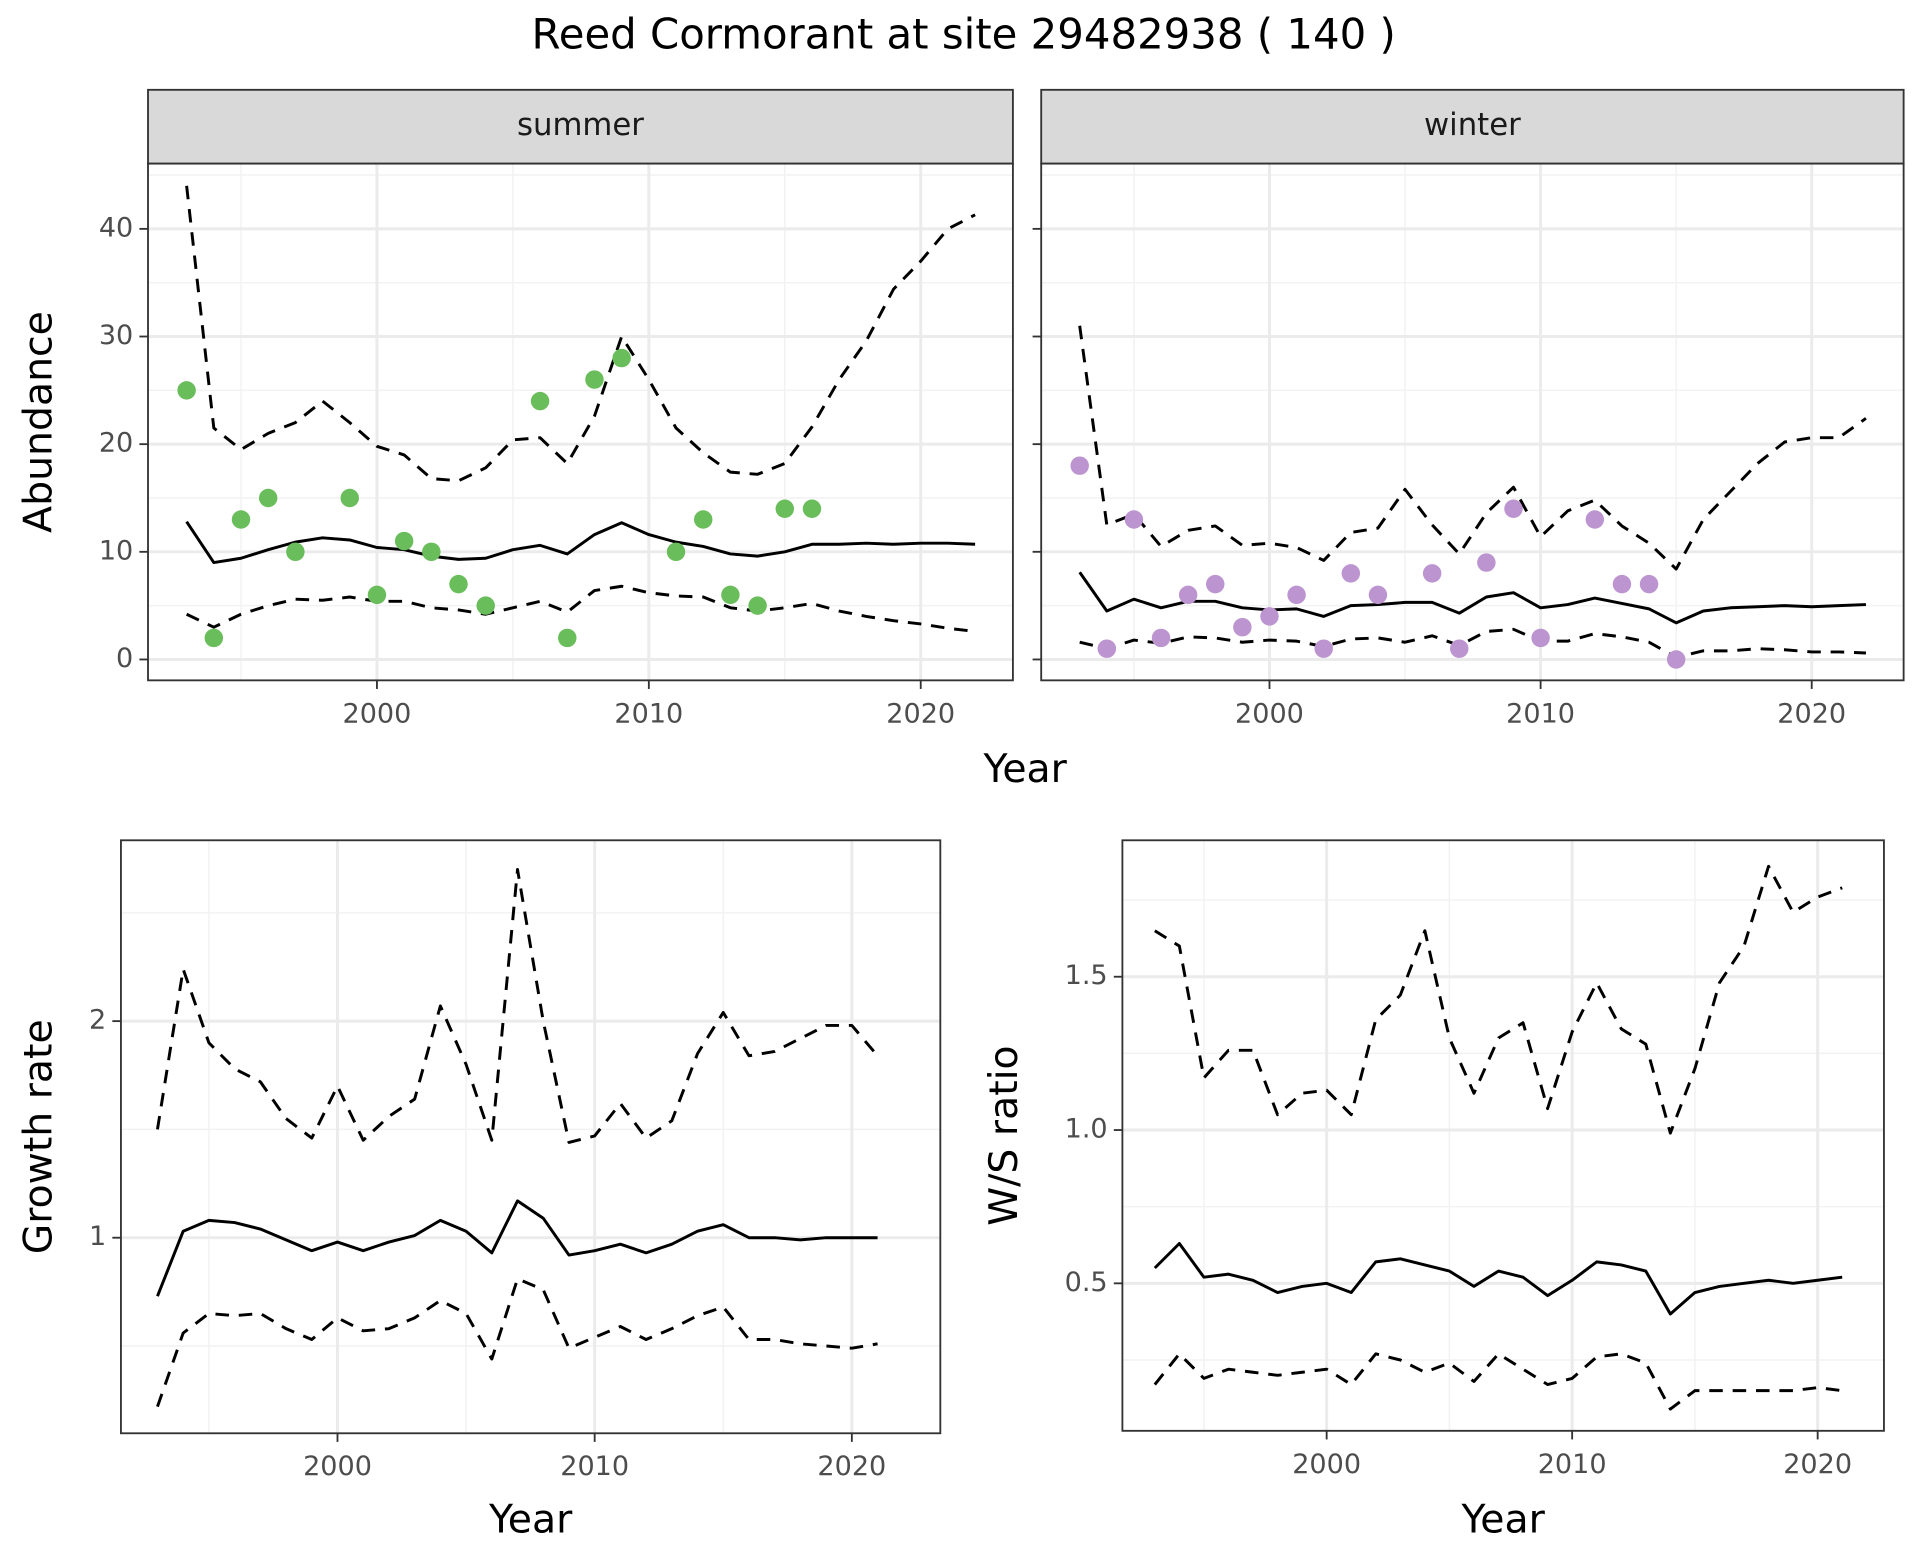 The height and width of the screenshot is (1560, 1920). Describe the element at coordinates (97, 1020) in the screenshot. I see `y-tick-label: 2` at that location.